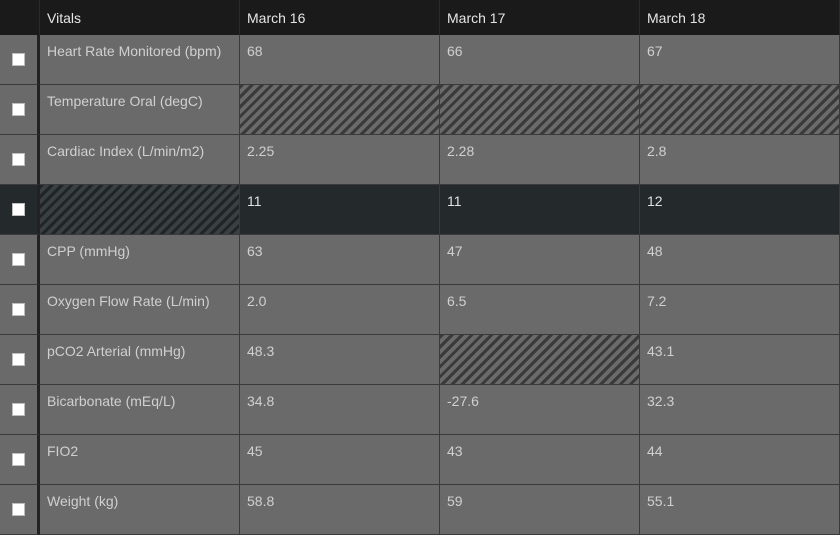  I want to click on value-cell: 48, so click(740, 260).